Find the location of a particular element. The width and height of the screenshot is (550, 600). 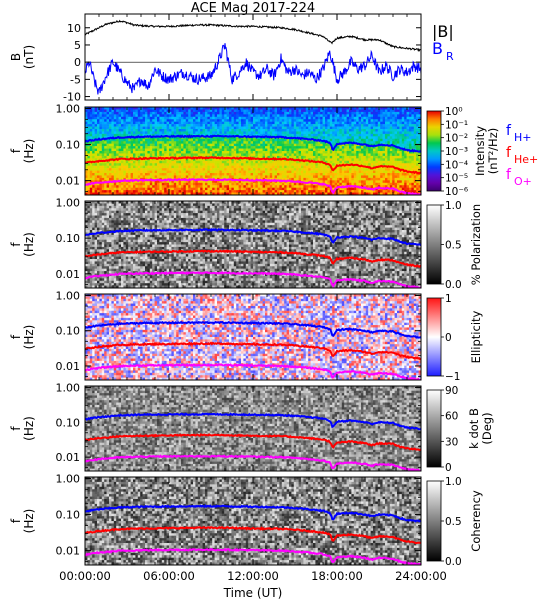

legend-b-radial: B is located at coordinates (437, 48).